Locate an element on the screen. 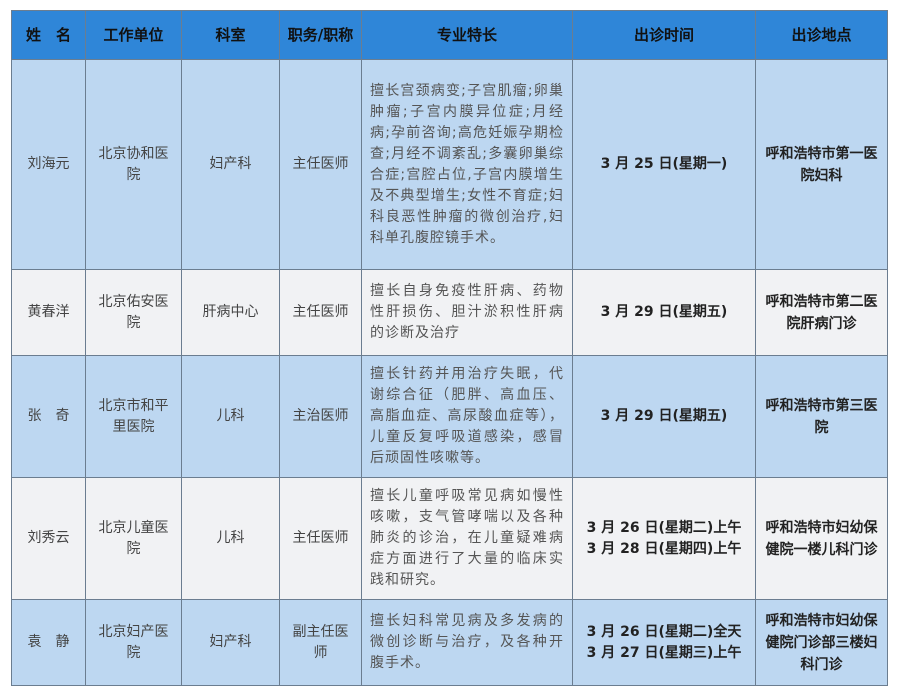 The image size is (900, 698). specialty: 擅长自身免疫性肝病、药物性肝损伤、胆汁淤积性肝病的诊断及治疗 is located at coordinates (467, 312).